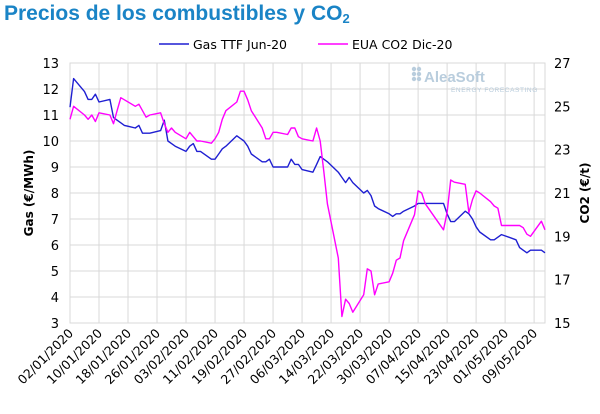 This screenshot has width=600, height=414. Describe the element at coordinates (173, 13) in the screenshot. I see `chart-title-text: Precios de los combustibles y CO` at that location.